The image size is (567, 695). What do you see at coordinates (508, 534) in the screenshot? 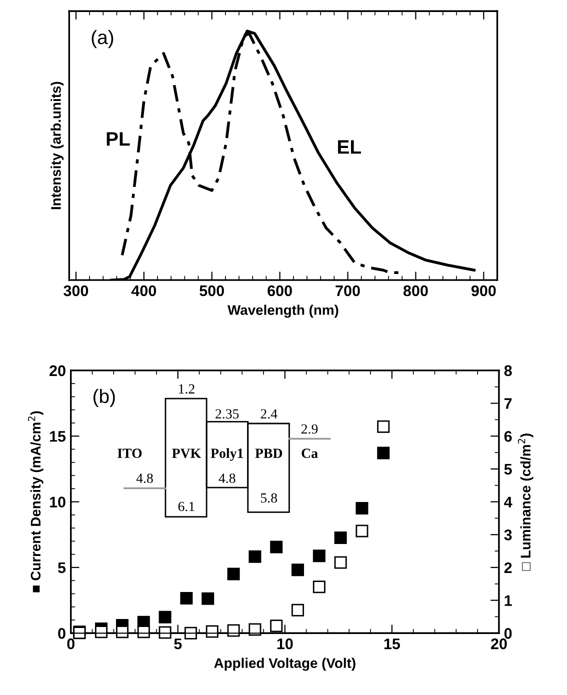
I see `y2-tick-label: 3` at bounding box center [508, 534].